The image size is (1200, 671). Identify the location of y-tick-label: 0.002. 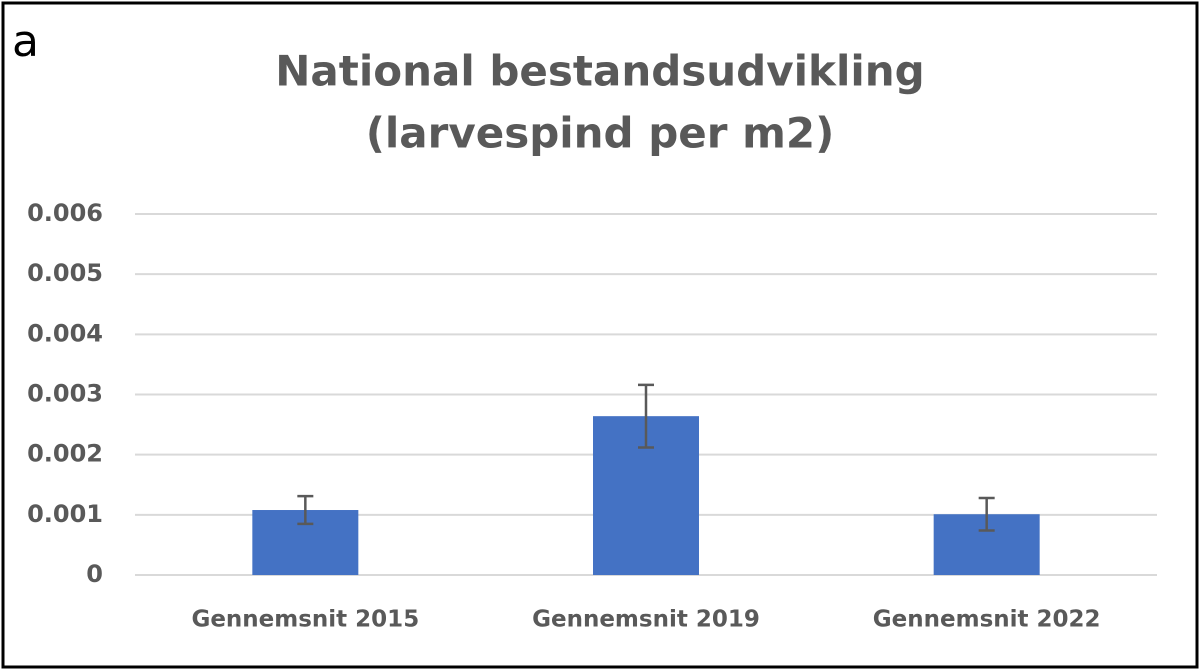
(65, 454).